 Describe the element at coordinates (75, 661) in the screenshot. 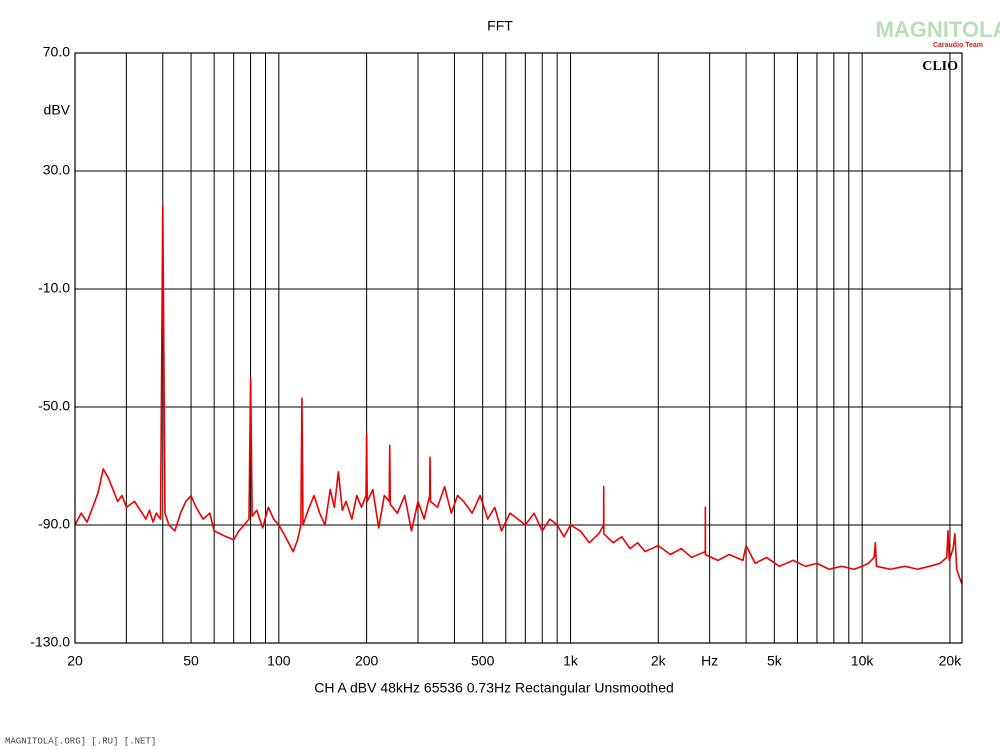

I see `x-tick-label: 20` at that location.